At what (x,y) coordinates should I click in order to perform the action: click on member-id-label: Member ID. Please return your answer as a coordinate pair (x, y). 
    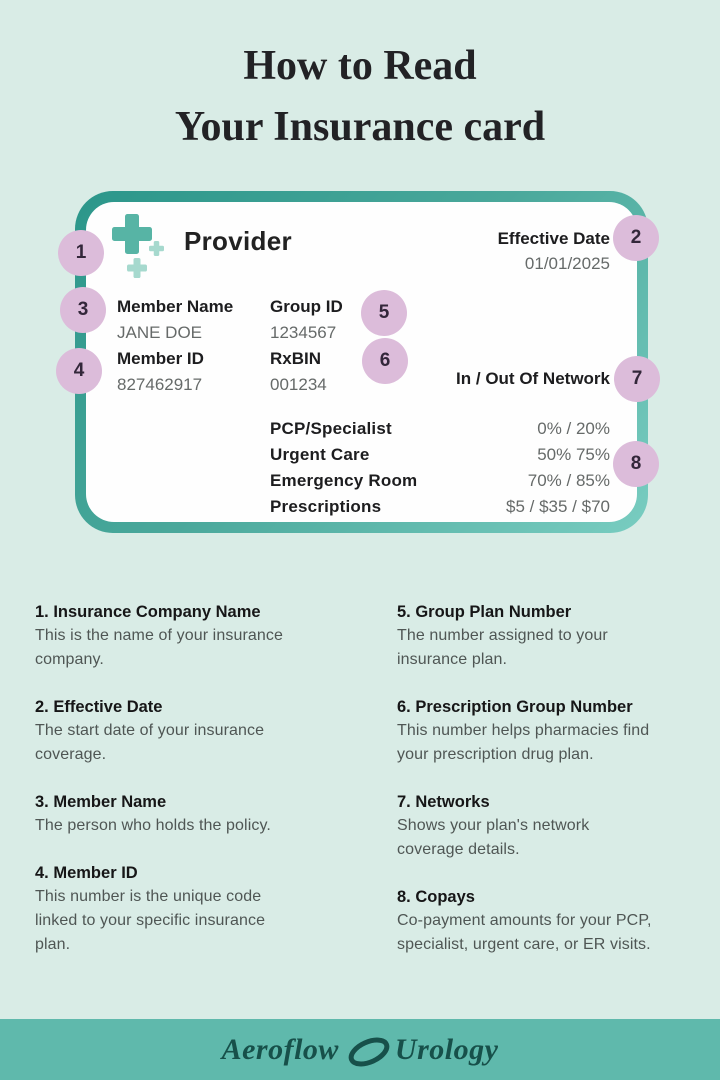
    Looking at the image, I should click on (160, 358).